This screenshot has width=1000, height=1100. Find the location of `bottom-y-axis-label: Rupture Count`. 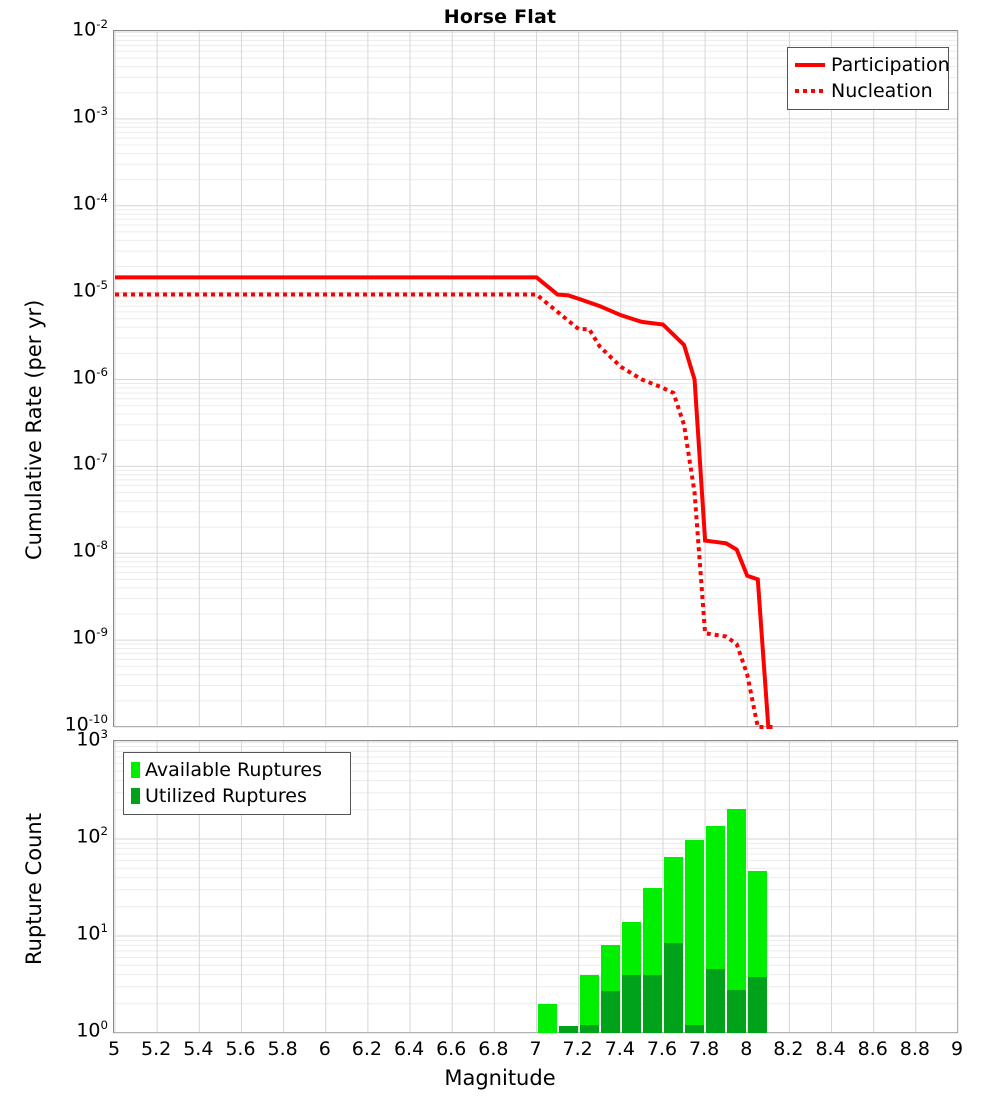

bottom-y-axis-label: Rupture Count is located at coordinates (34, 889).